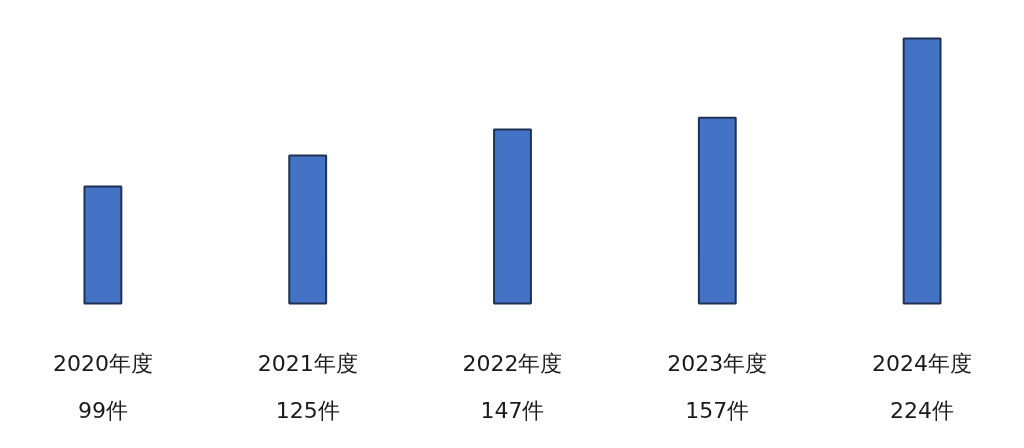  Describe the element at coordinates (102, 410) in the screenshot. I see `data-label: 99件` at that location.